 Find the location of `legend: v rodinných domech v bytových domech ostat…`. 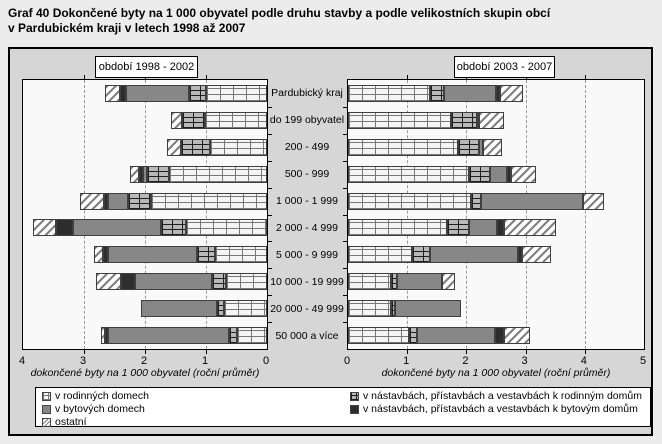

legend: v rodinných domech v bytových domech ostat… is located at coordinates (343, 407).